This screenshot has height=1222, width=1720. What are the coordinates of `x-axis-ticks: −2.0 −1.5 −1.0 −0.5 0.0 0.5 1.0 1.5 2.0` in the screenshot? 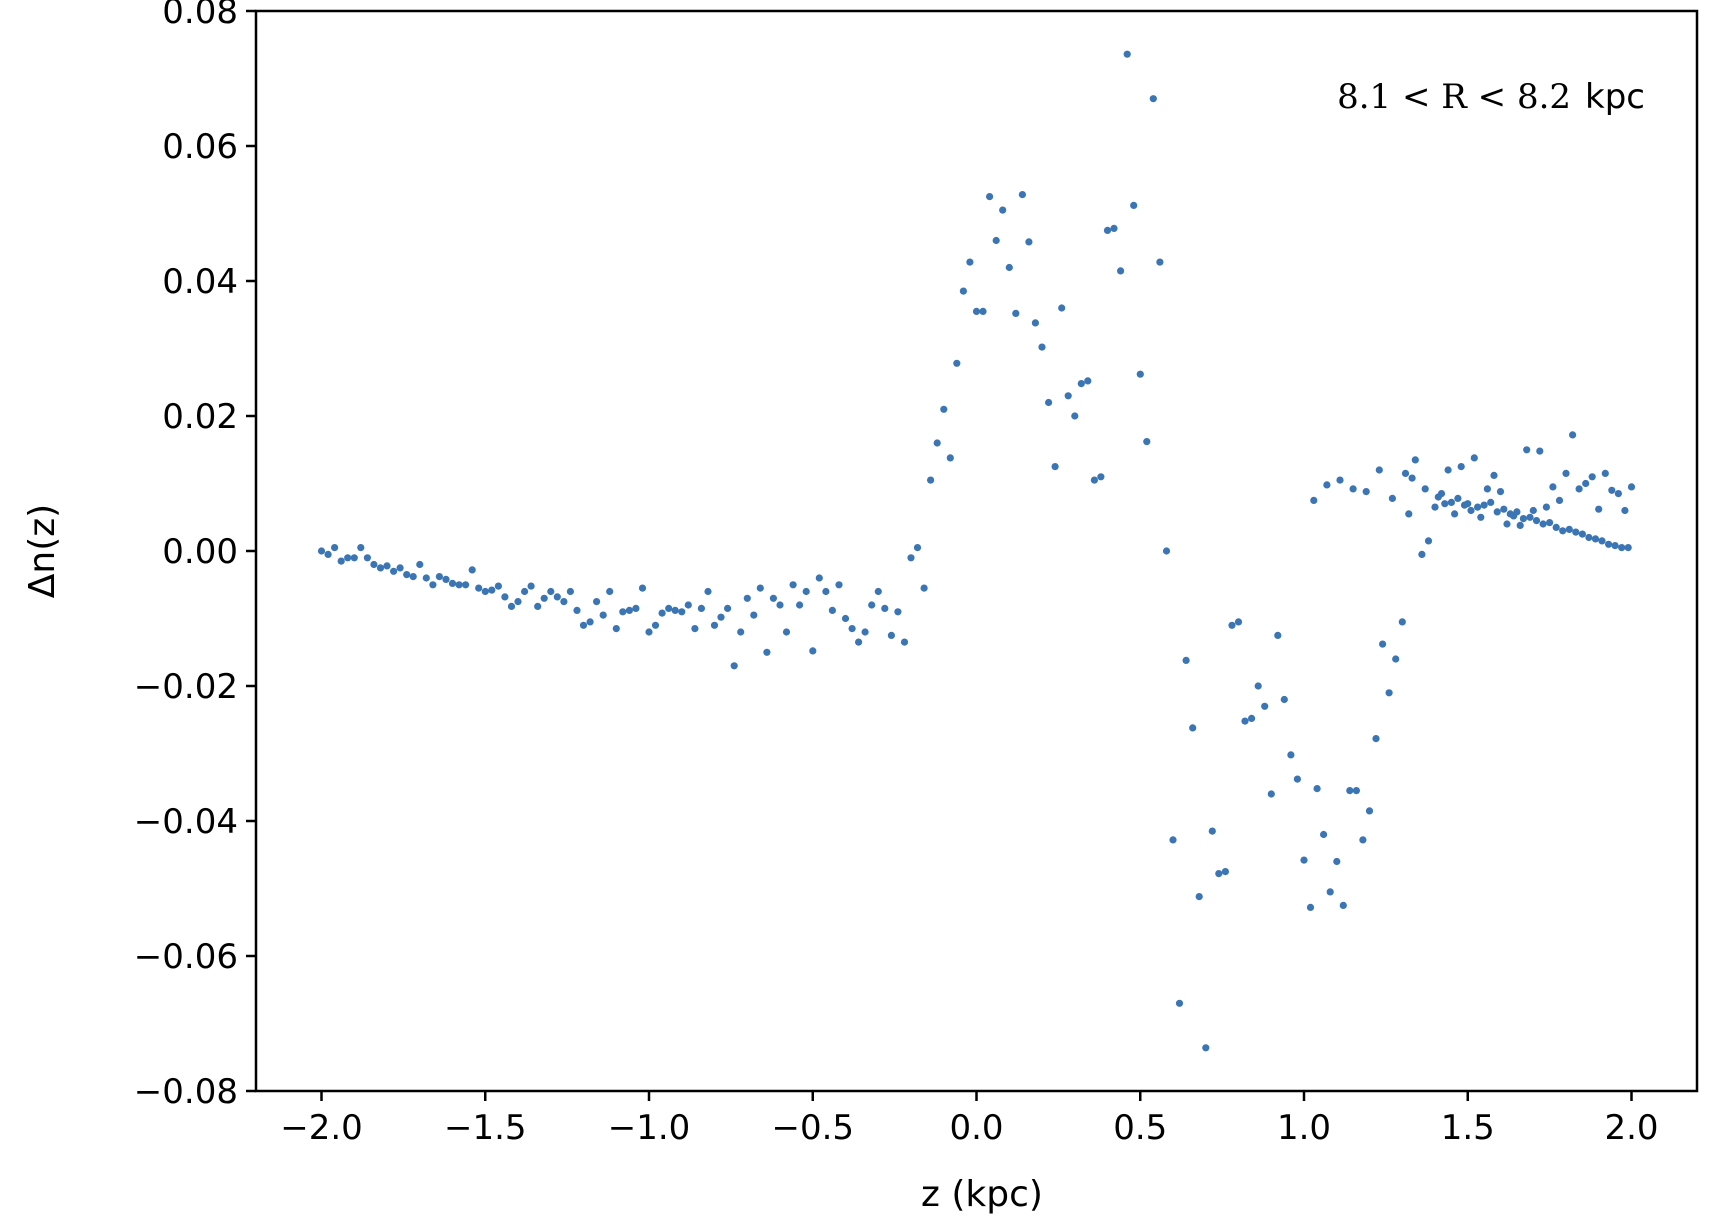 It's located at (969, 1119).